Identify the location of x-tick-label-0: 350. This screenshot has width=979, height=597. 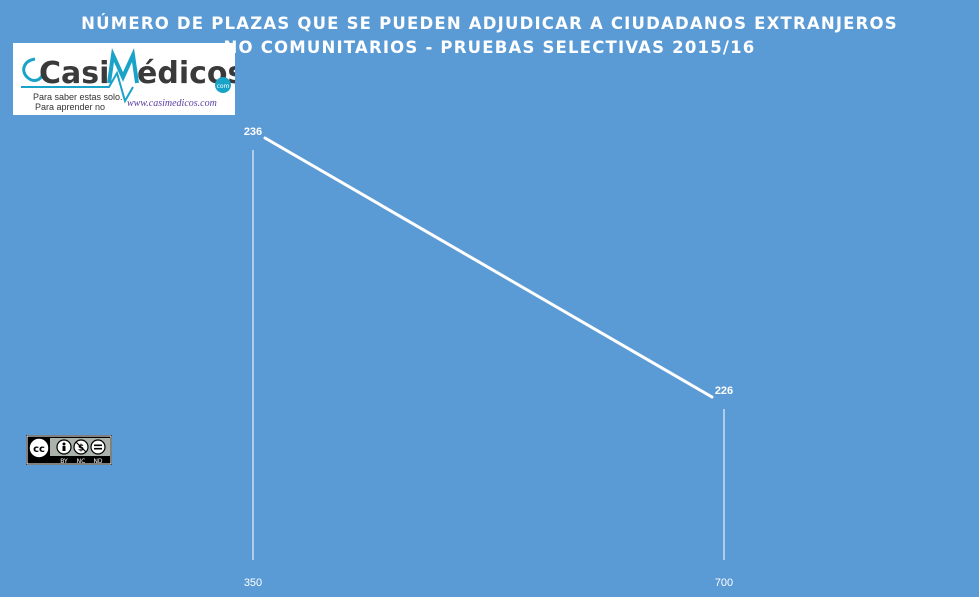
(253, 583).